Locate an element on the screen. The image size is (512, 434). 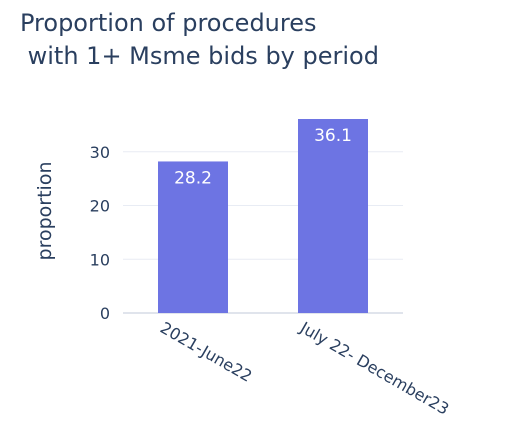
x-axis-ticks: 2021-June22 July 22- December23 is located at coordinates (304, 368).